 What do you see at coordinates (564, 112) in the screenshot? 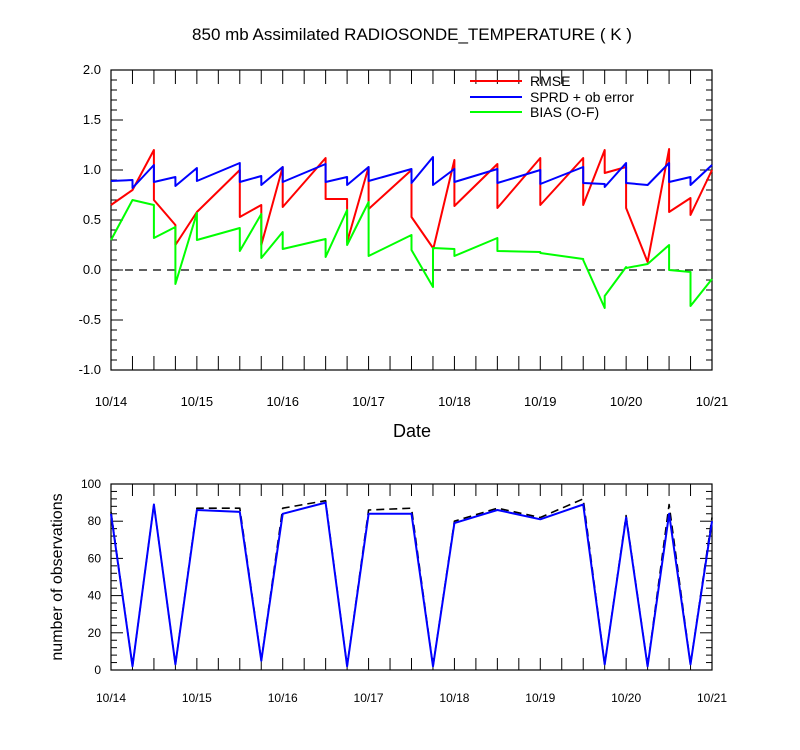
I see `legend-label-bias: BIAS (O-F)` at bounding box center [564, 112].